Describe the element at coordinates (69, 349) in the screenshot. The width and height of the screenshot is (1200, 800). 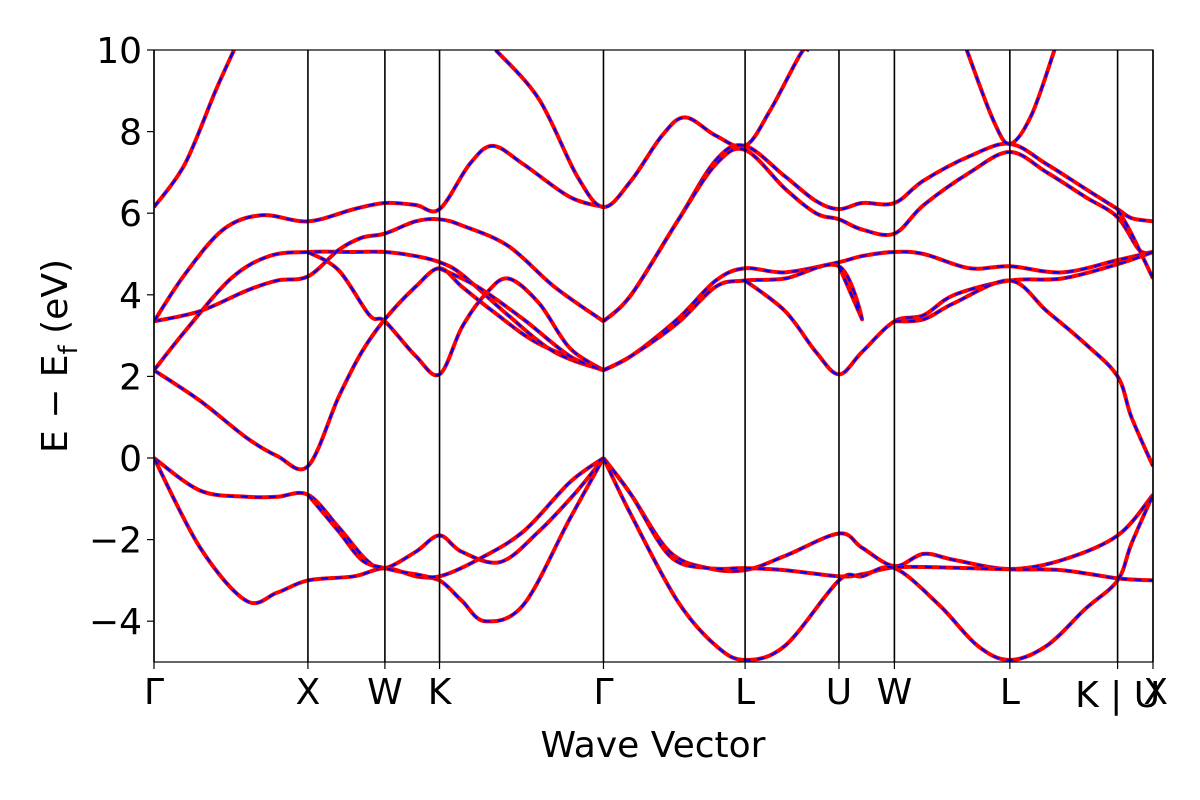
I see `y-axis-label-sub: f` at that location.